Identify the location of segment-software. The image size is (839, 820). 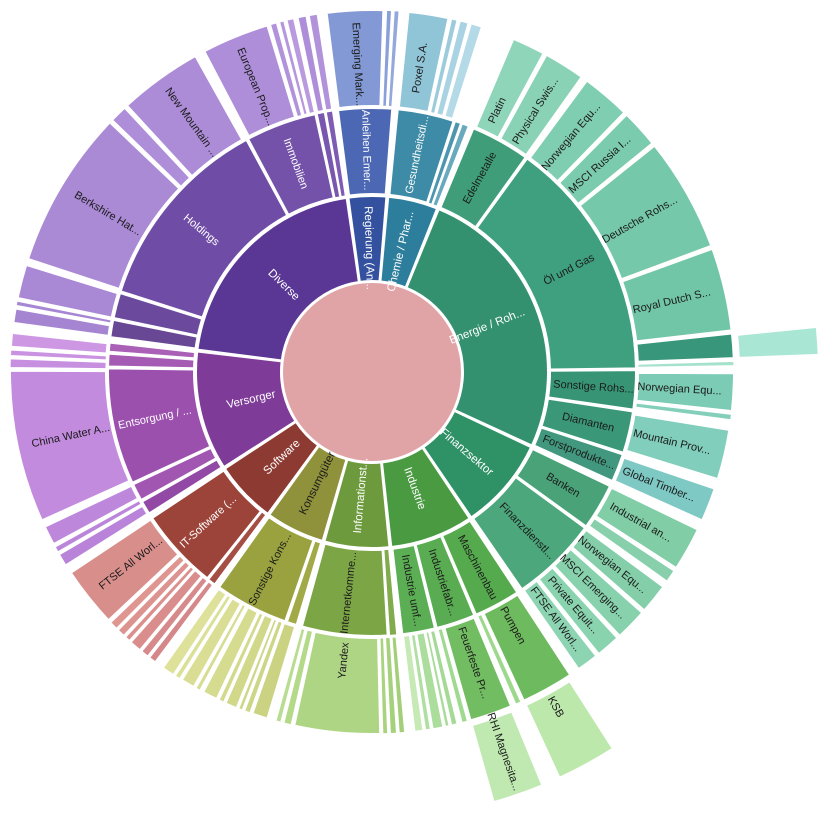
(271, 467).